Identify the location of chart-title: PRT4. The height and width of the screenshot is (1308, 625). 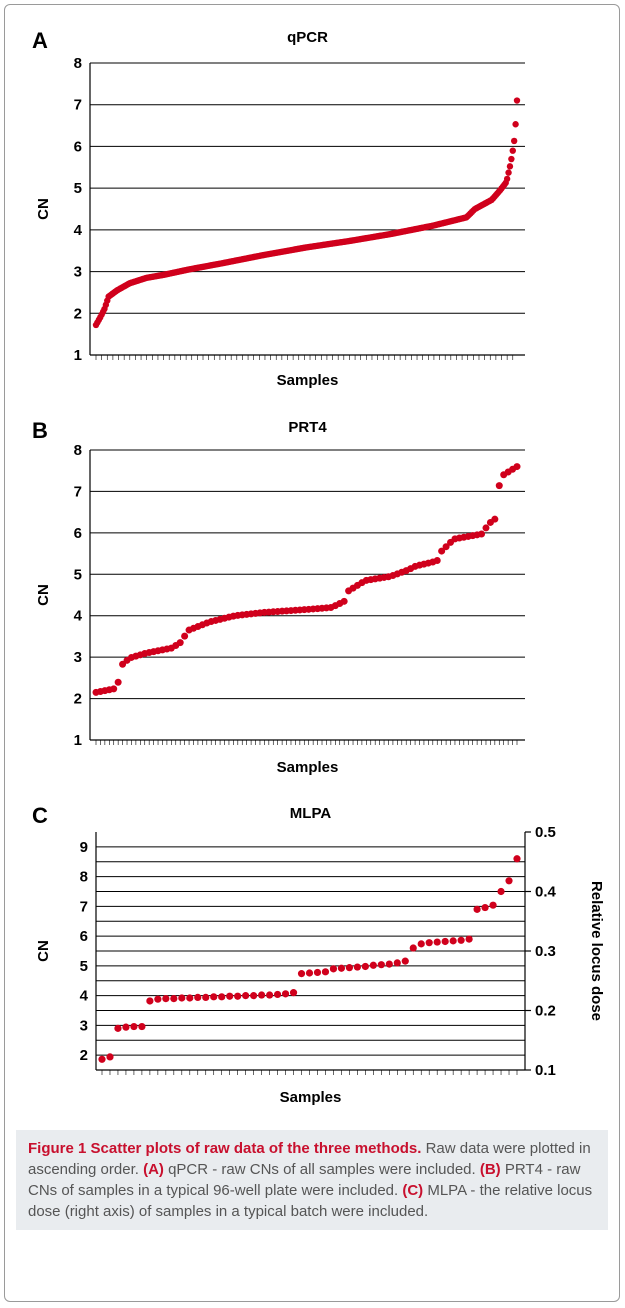
(307, 427).